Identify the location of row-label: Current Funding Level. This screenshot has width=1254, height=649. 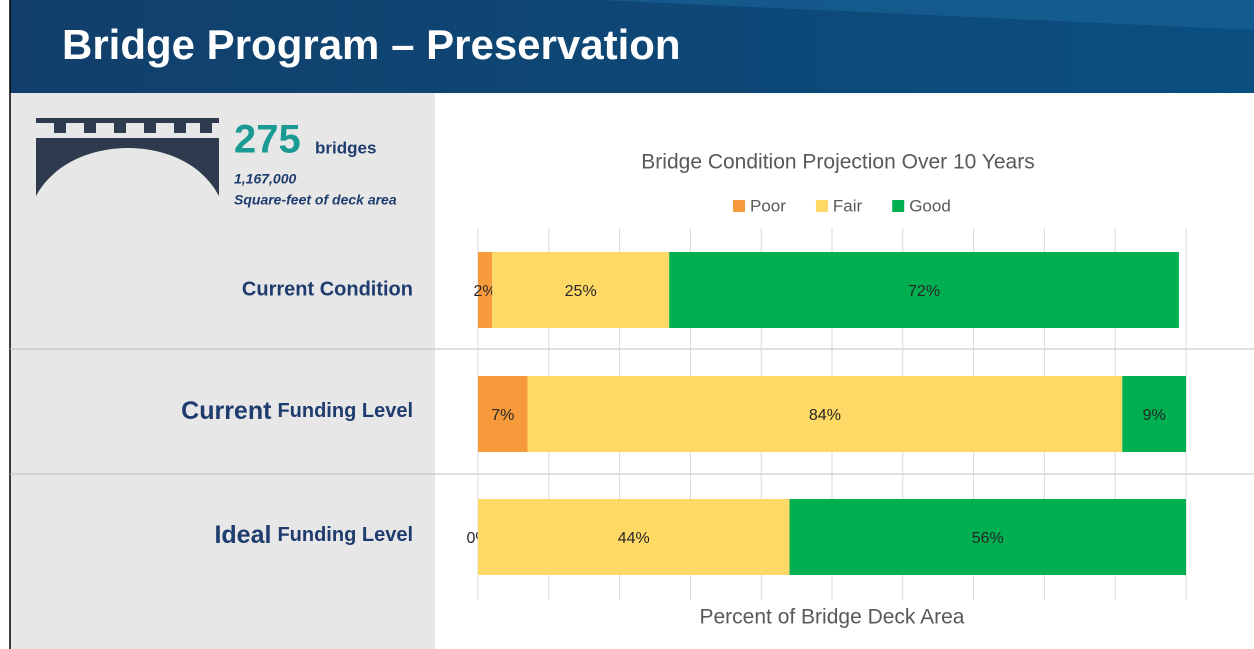
(297, 411).